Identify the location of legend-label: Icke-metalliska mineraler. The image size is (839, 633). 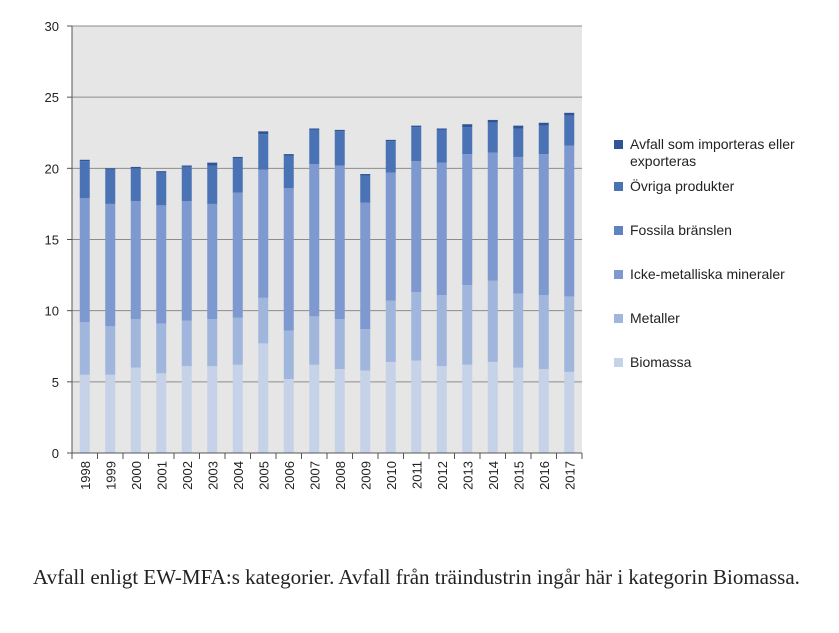
(707, 274).